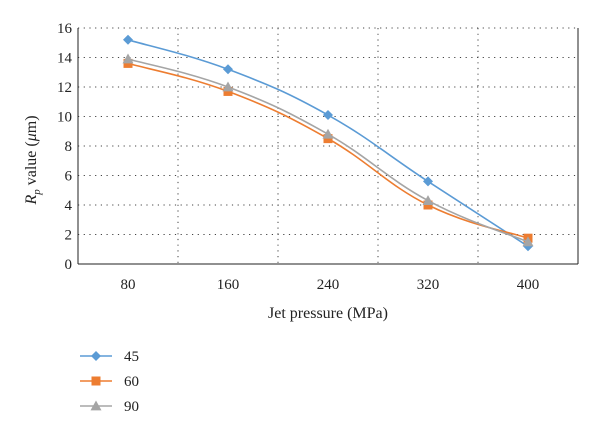  I want to click on y-axis-title-mu: μ, so click(31, 137).